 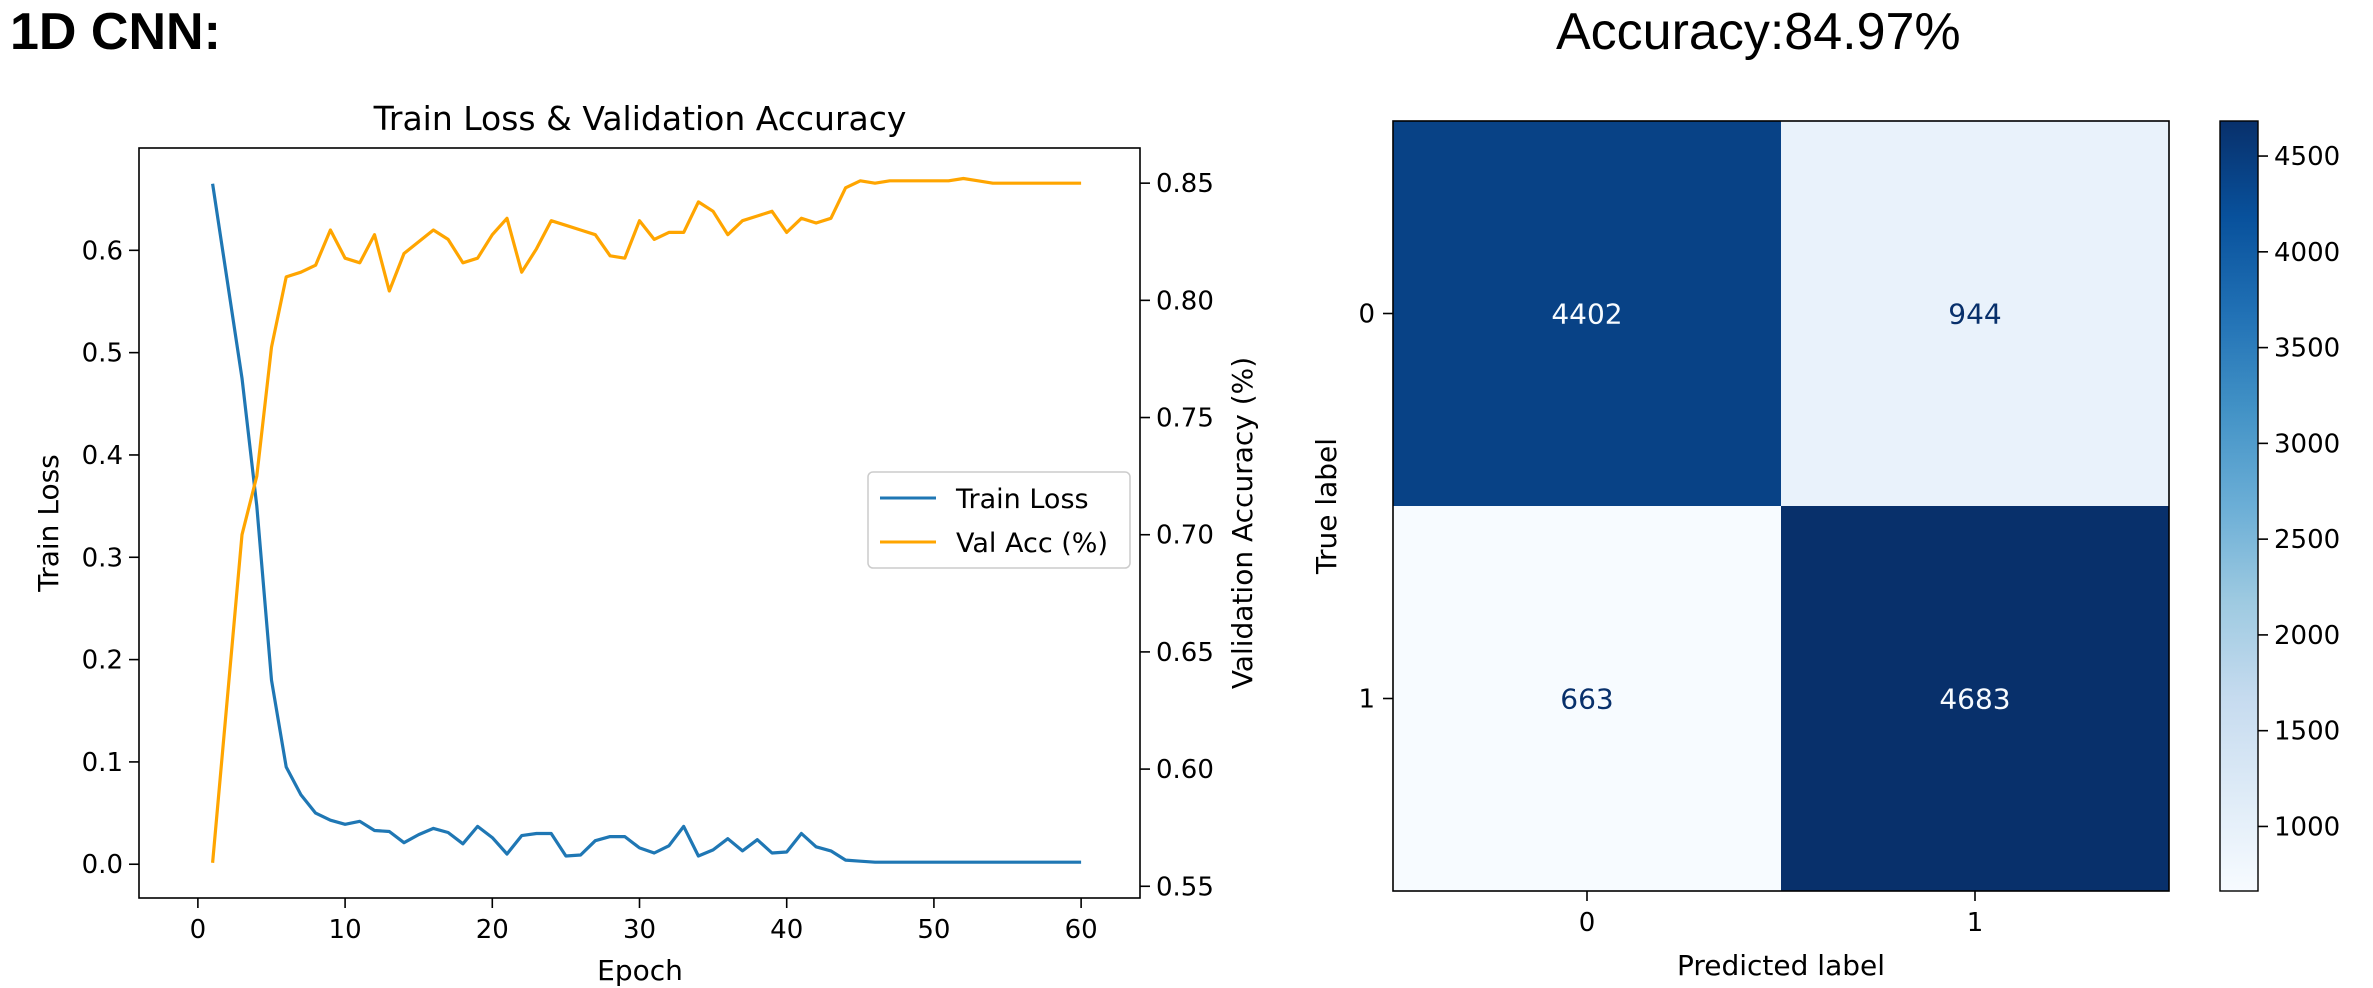 I want to click on y-axis-ticks: 0.0 0.1 0.2 0.3 0.4 0.5 0.6, so click(x=110, y=558).